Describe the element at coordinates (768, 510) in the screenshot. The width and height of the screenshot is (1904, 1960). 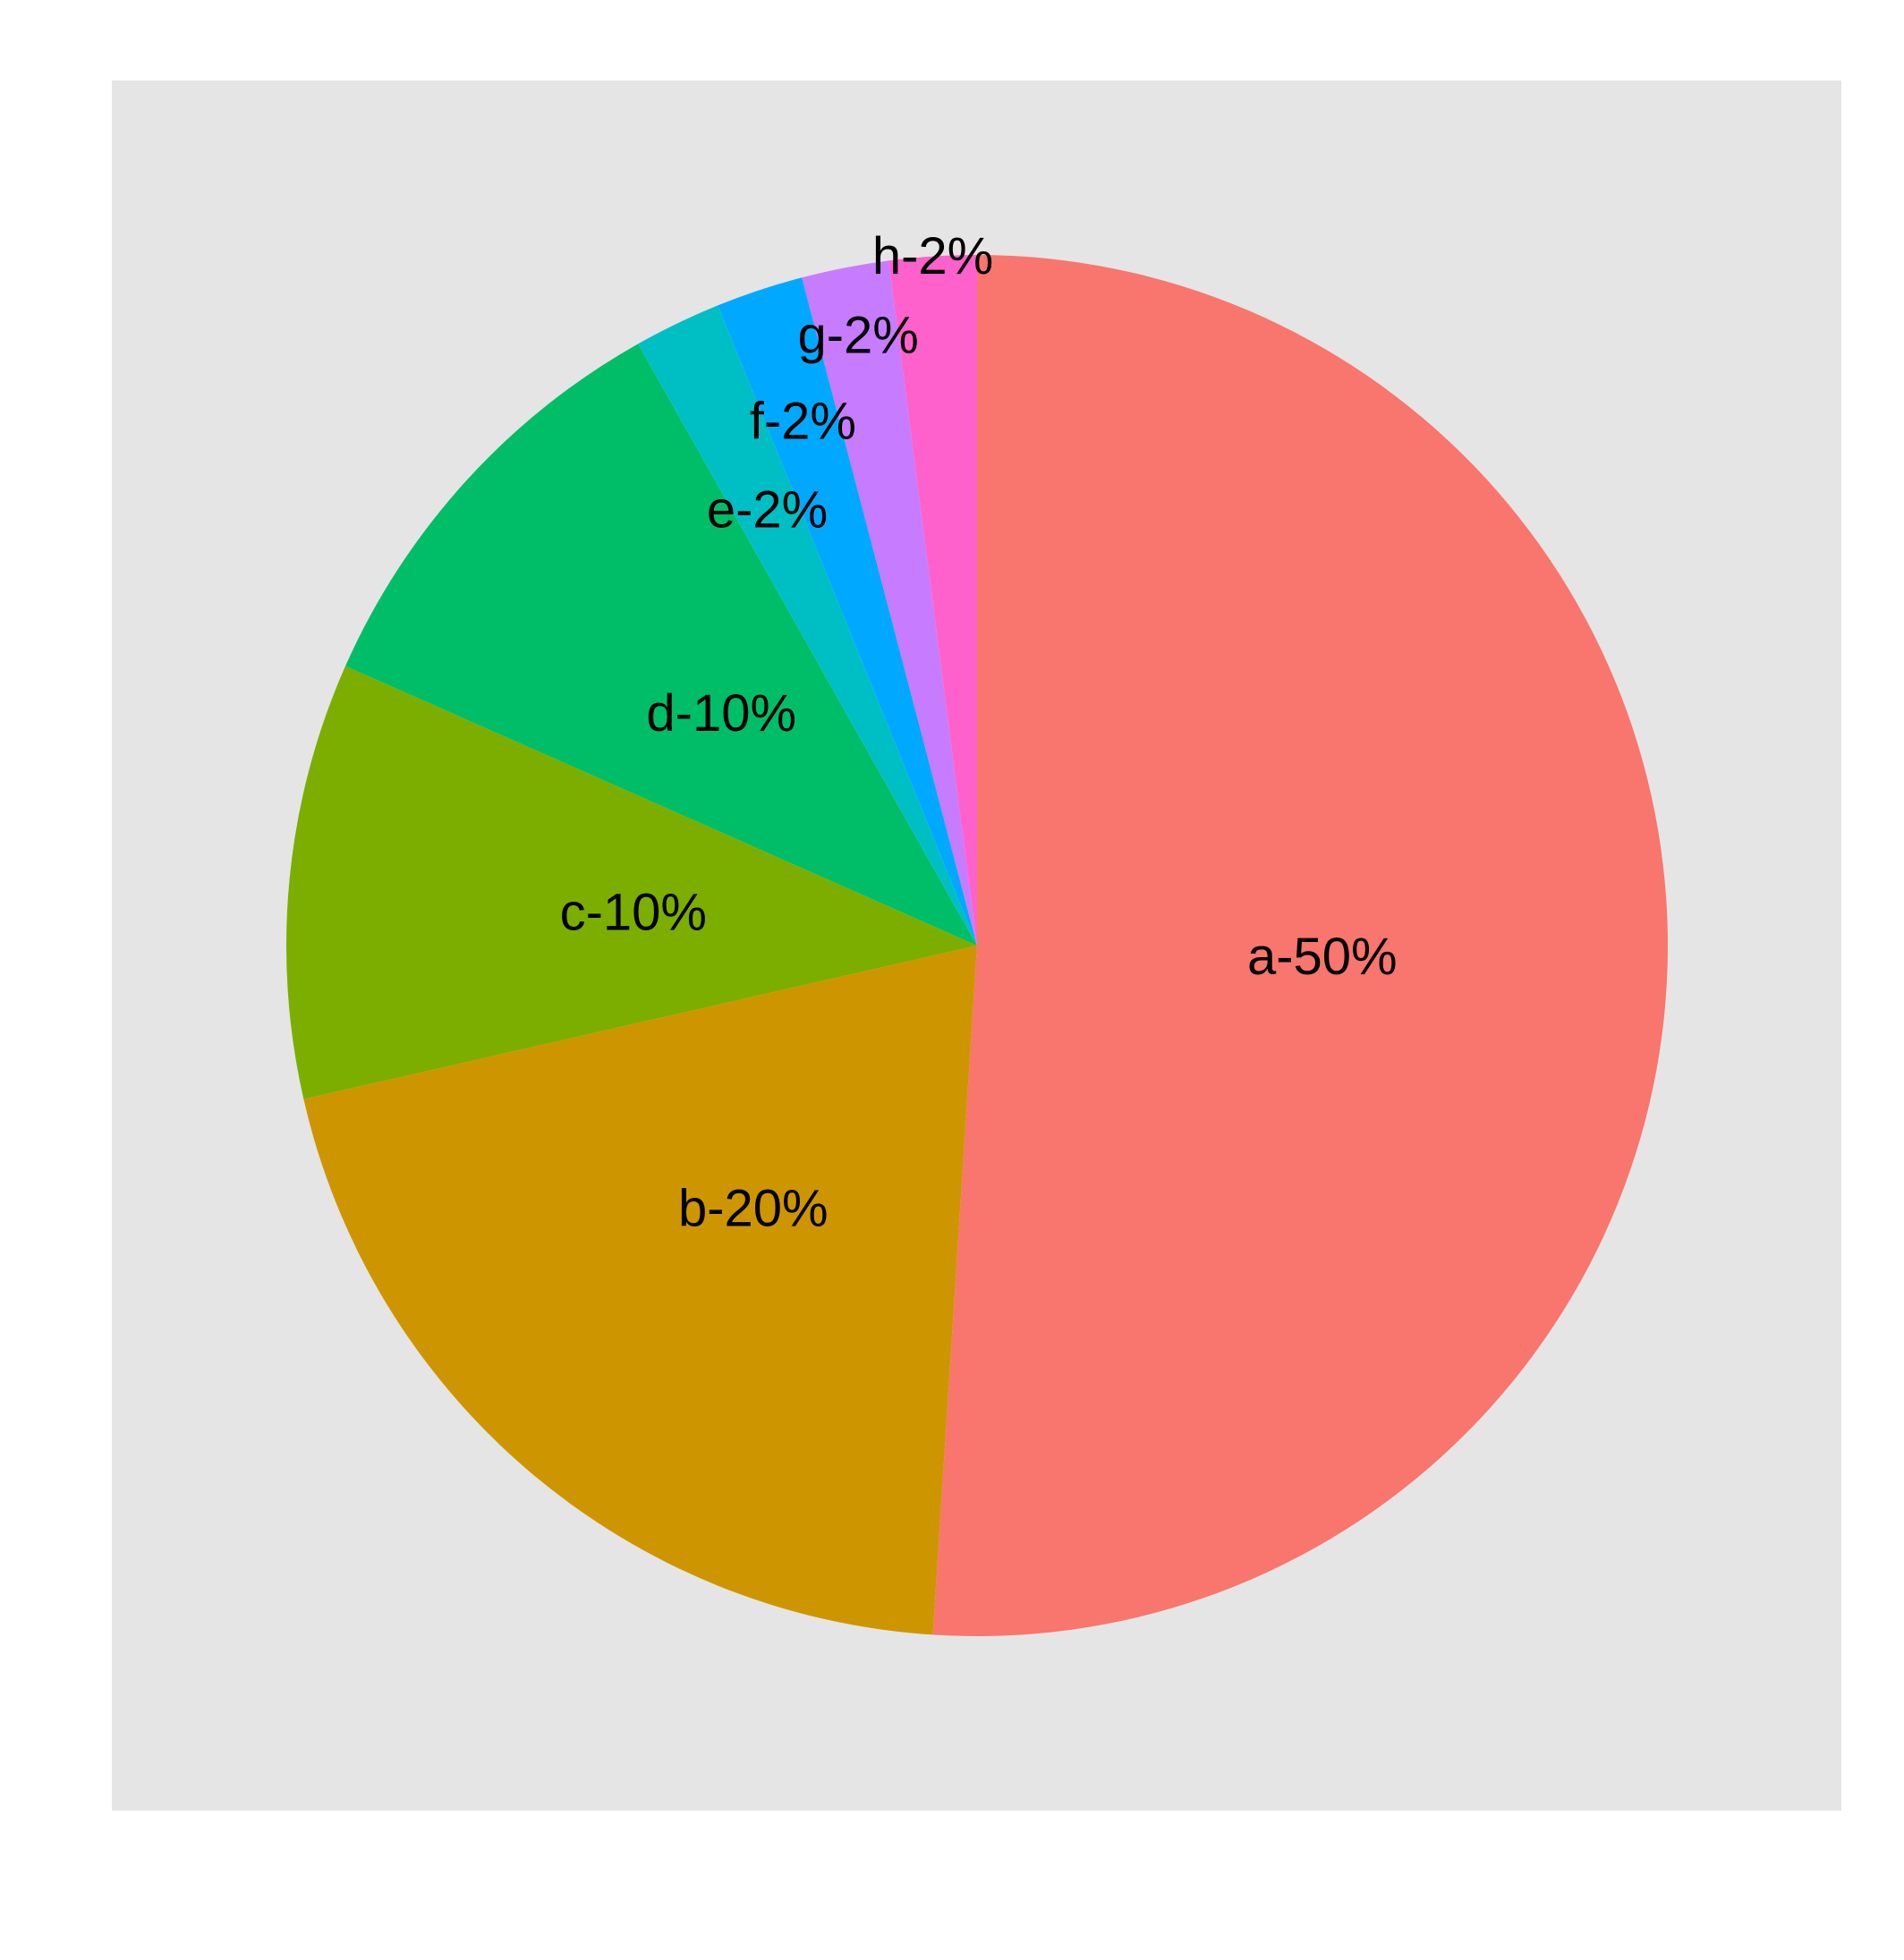
I see `slice-label-e: e-2%` at that location.